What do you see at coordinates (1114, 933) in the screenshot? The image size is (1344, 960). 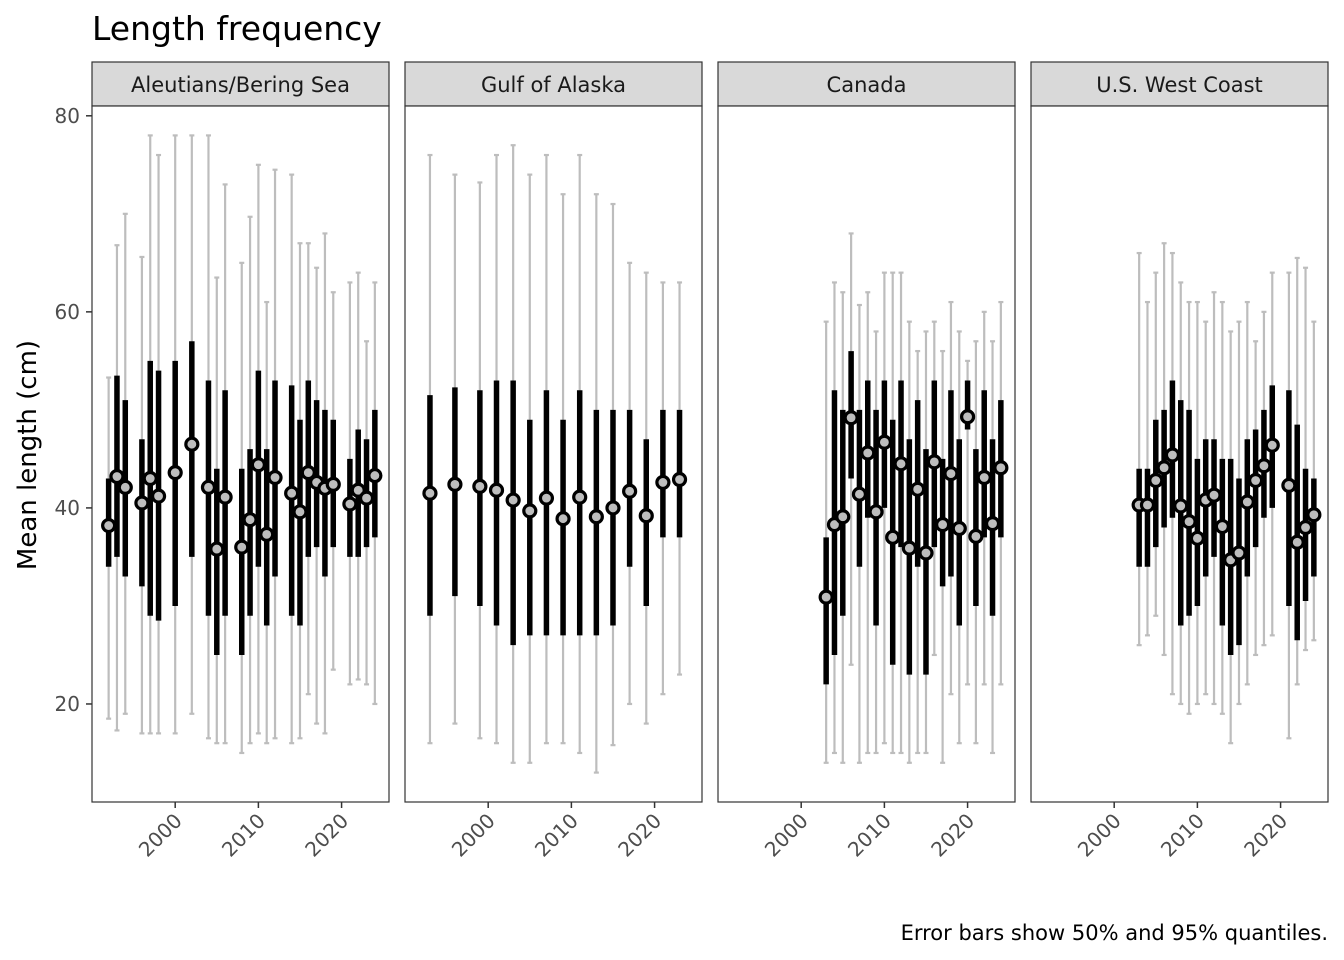 I see `chart-caption: Error bars show 50% and 95% quantiles.` at bounding box center [1114, 933].